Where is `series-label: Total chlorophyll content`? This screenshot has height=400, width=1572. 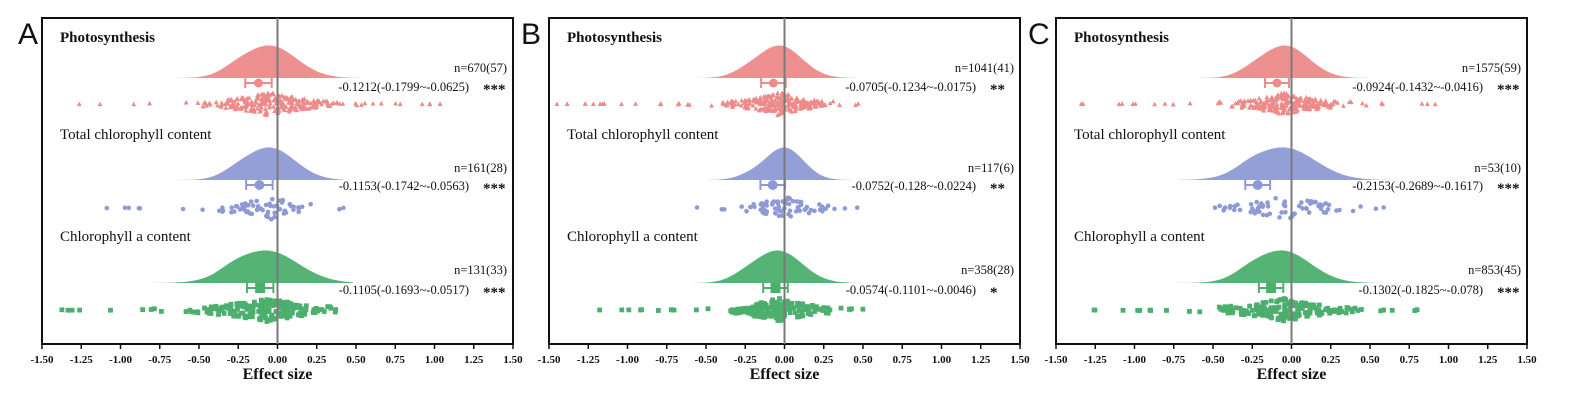
series-label: Total chlorophyll content is located at coordinates (643, 135).